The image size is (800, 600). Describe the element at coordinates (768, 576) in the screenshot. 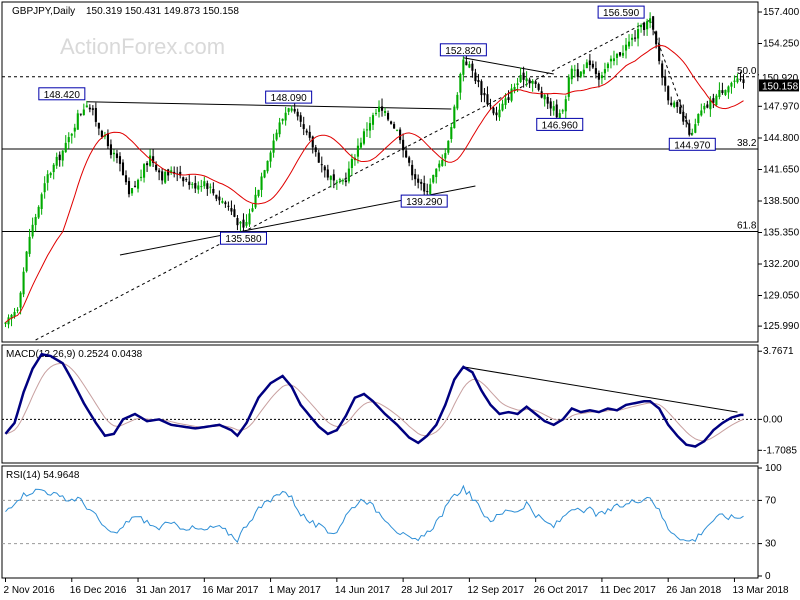

I see `rsi-y-tick-label: 0` at that location.